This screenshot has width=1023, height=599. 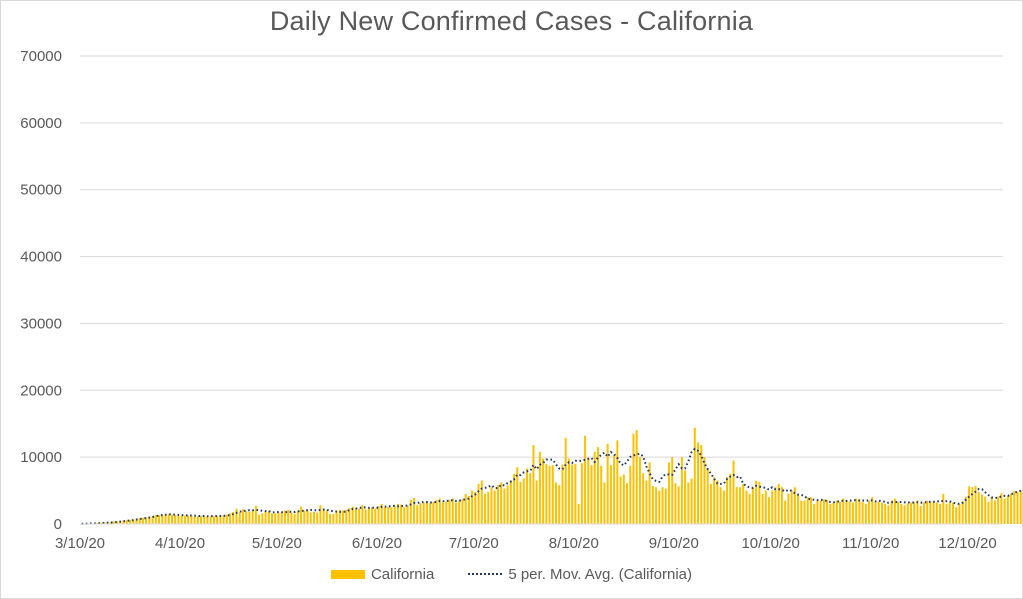 What do you see at coordinates (674, 543) in the screenshot?
I see `x-tick-label: 9/10/20` at bounding box center [674, 543].